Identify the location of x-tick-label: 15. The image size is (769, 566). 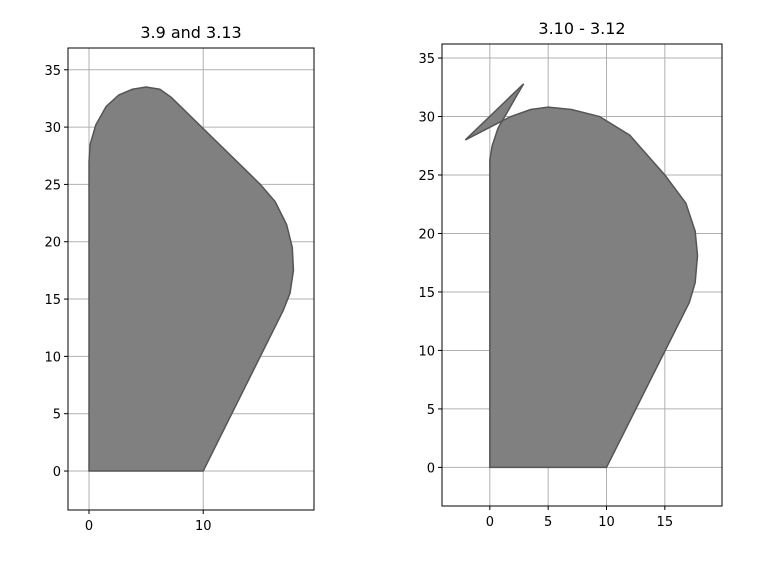
(665, 522).